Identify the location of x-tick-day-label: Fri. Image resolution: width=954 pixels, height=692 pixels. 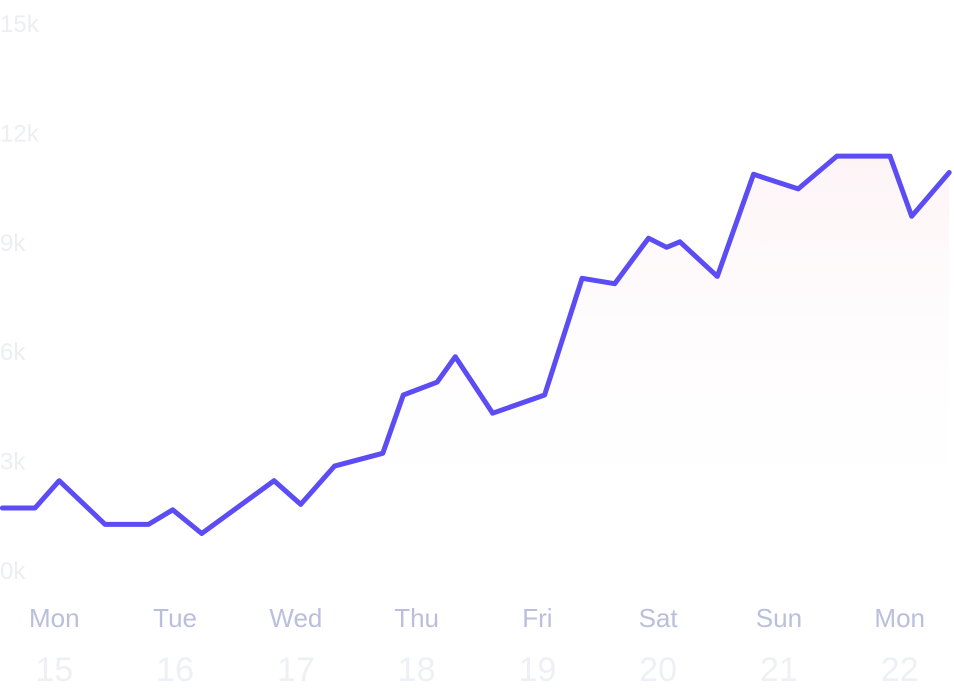
(537, 618).